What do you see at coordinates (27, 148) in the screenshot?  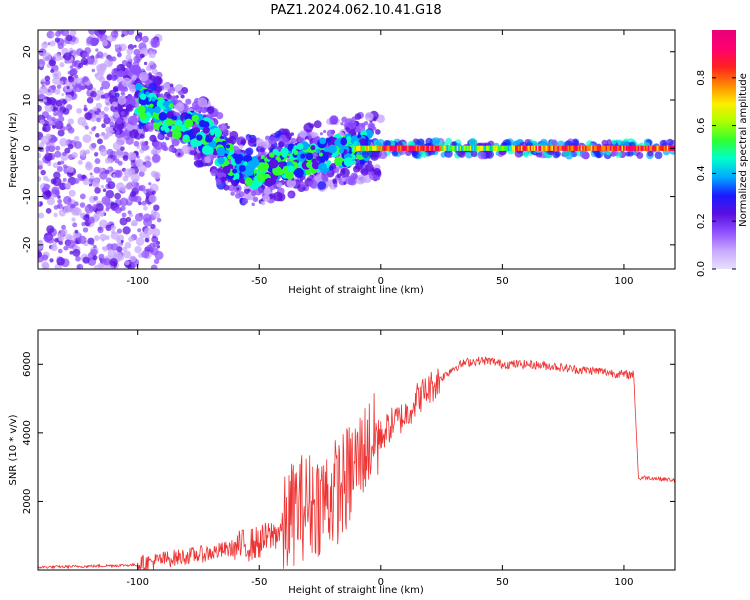 I see `y-tick-label: 0` at bounding box center [27, 148].